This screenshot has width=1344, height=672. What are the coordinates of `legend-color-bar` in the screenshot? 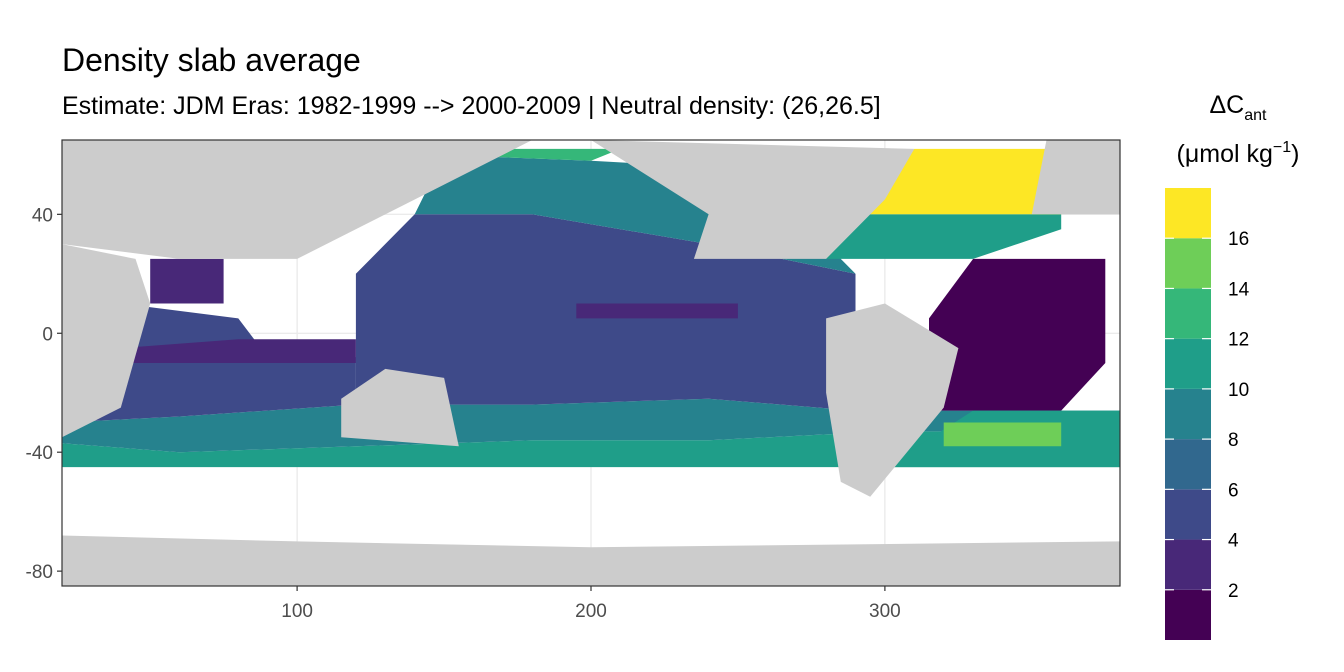 It's located at (1188, 414).